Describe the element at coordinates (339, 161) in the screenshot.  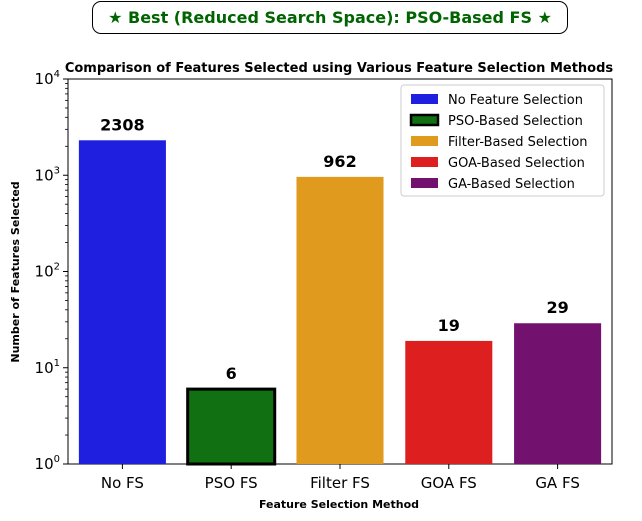
I see `bar-value-label: 962` at that location.